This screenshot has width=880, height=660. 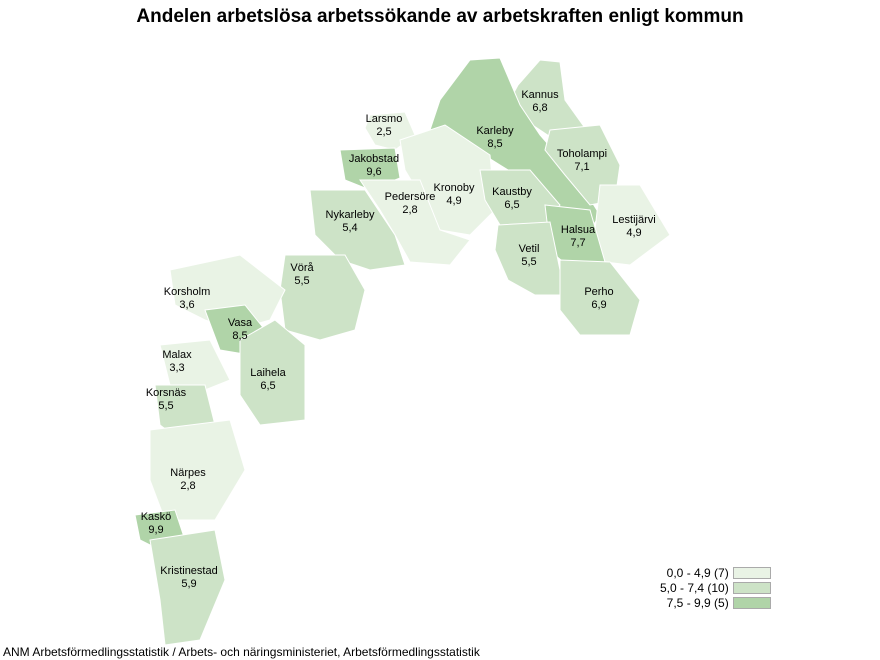 I want to click on region-value-larsmo: 2,5, so click(x=383, y=132).